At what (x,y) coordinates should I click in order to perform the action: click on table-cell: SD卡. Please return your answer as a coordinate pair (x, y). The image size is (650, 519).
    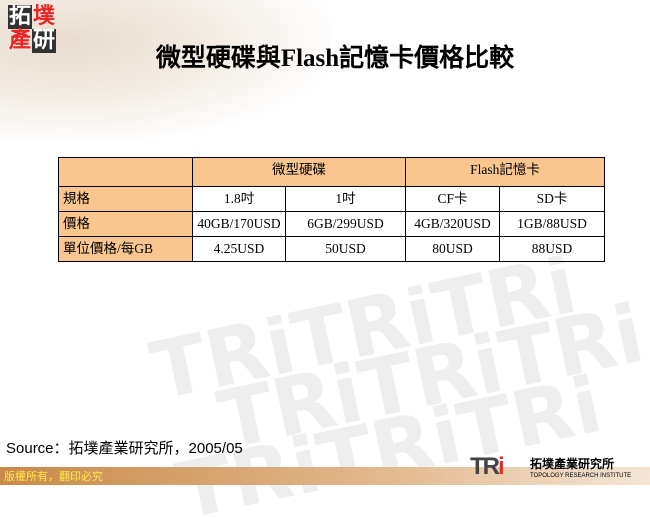
    Looking at the image, I should click on (552, 199).